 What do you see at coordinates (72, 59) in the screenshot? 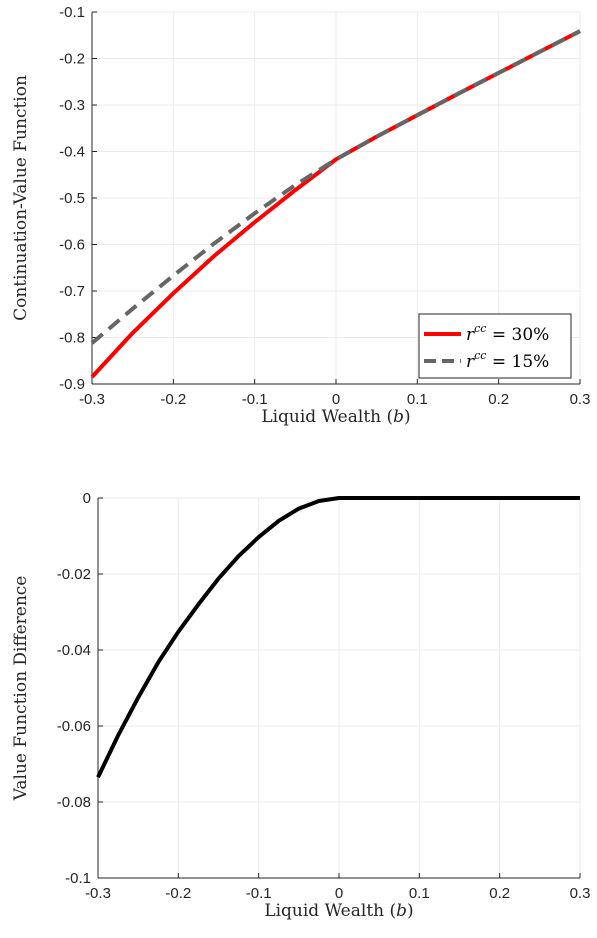
I see `y-tick-label: -0.2` at bounding box center [72, 59].